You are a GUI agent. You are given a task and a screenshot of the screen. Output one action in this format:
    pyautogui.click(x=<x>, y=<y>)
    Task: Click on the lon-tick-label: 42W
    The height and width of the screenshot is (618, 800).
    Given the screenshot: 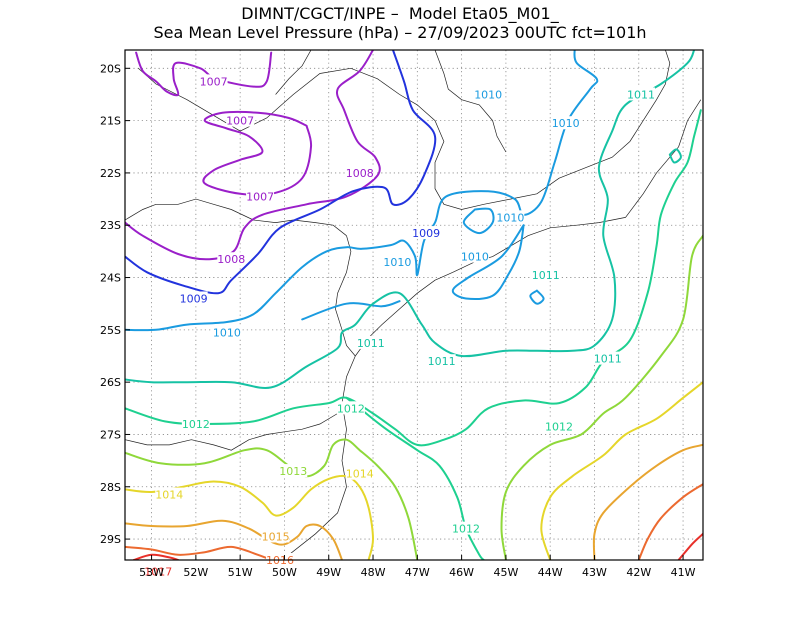 What is the action you would take?
    pyautogui.click(x=638, y=572)
    